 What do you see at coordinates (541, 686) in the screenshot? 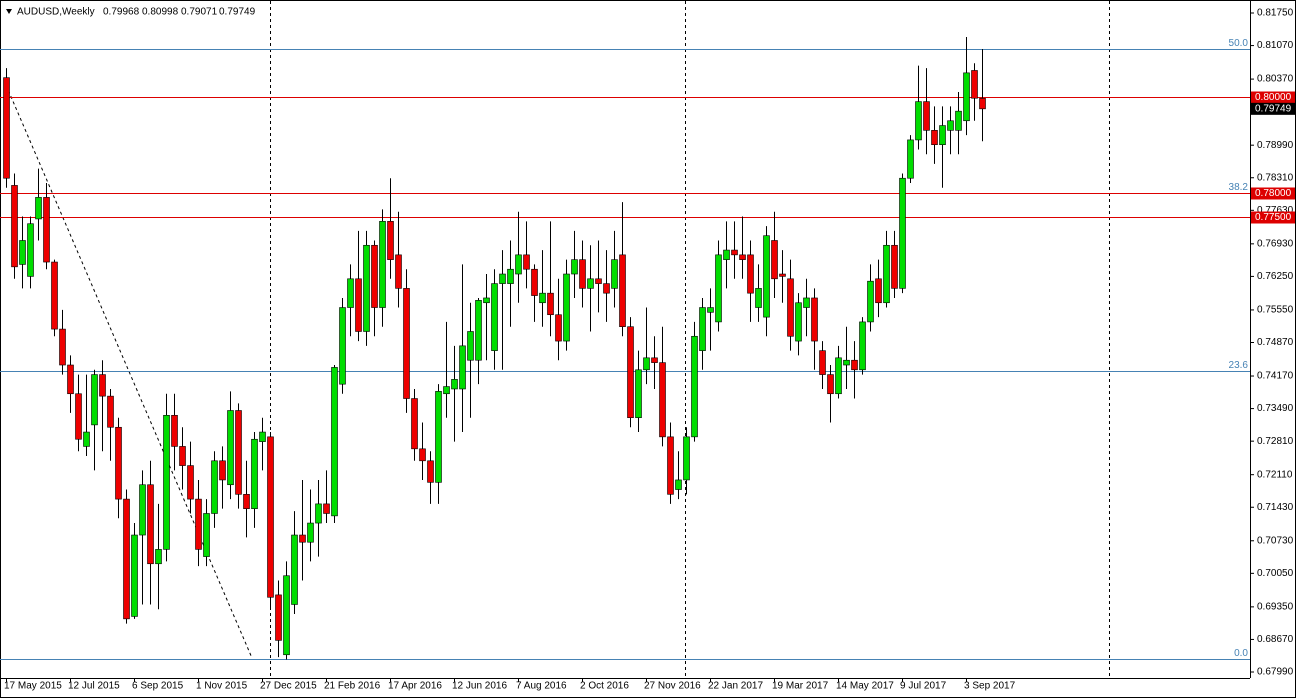
I see `x-tick-label: 7 Aug 2016` at bounding box center [541, 686].